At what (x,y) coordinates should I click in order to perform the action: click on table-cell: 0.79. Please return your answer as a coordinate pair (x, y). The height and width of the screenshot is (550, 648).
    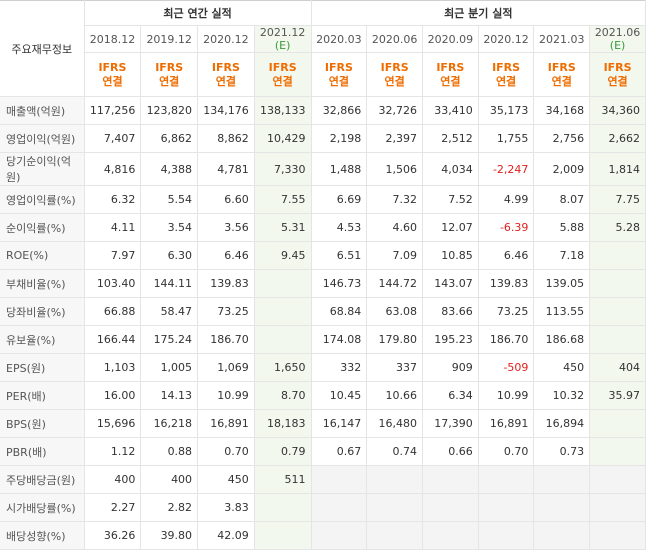
    Looking at the image, I should click on (283, 451).